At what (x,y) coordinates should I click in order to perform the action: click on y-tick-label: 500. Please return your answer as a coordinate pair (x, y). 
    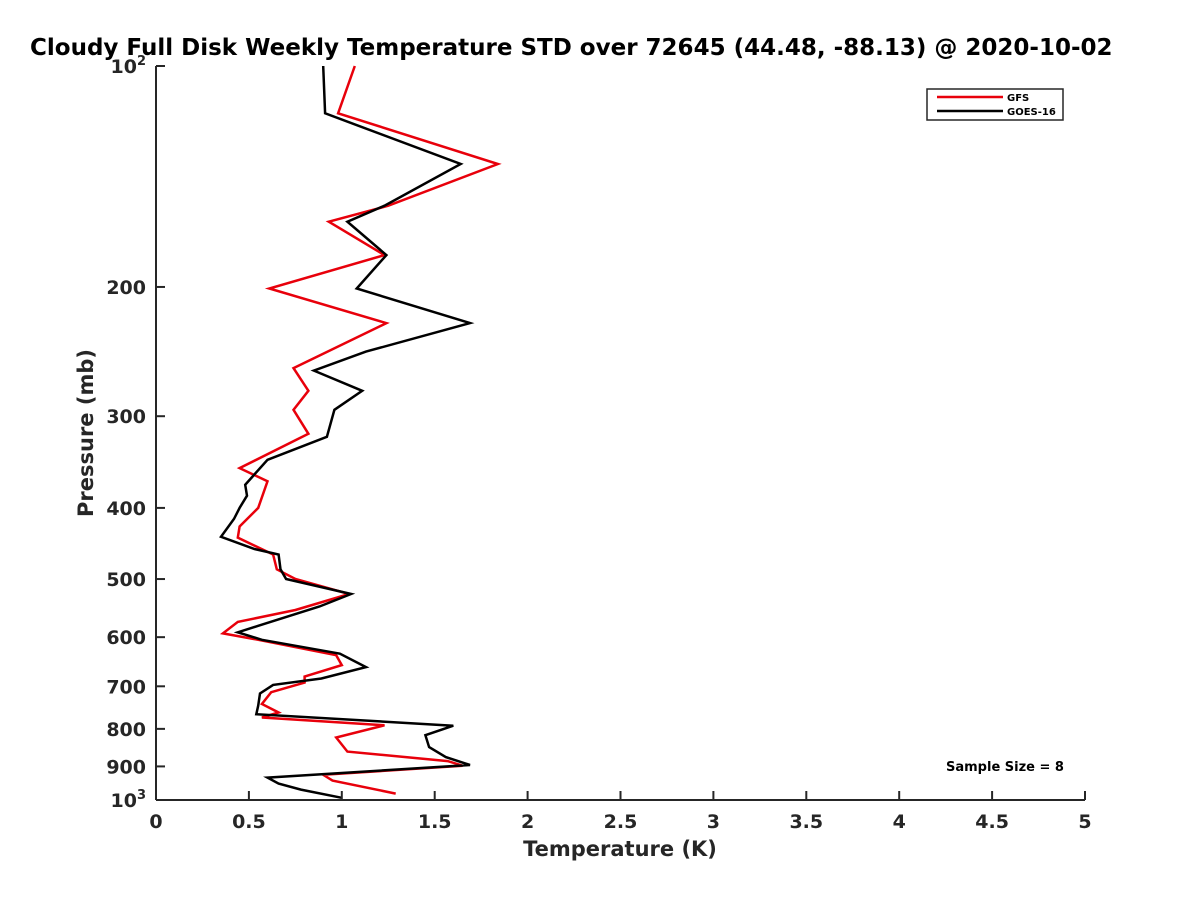
    Looking at the image, I should click on (126, 580).